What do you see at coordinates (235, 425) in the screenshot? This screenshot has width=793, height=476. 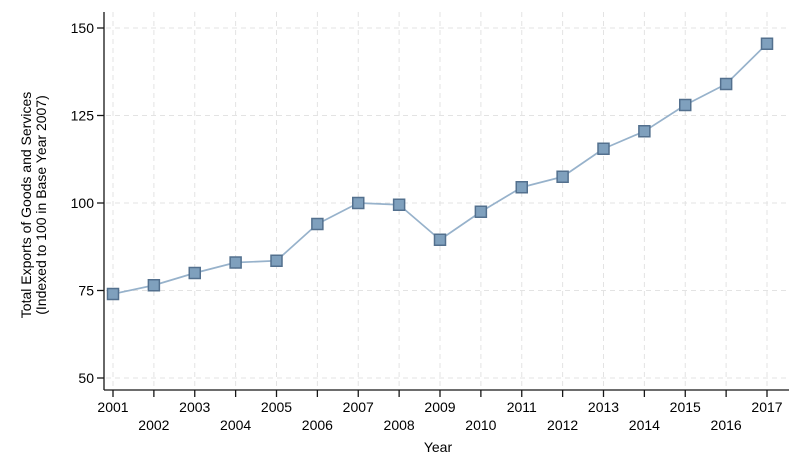 I see `x-tick-label-2004: 2004` at bounding box center [235, 425].